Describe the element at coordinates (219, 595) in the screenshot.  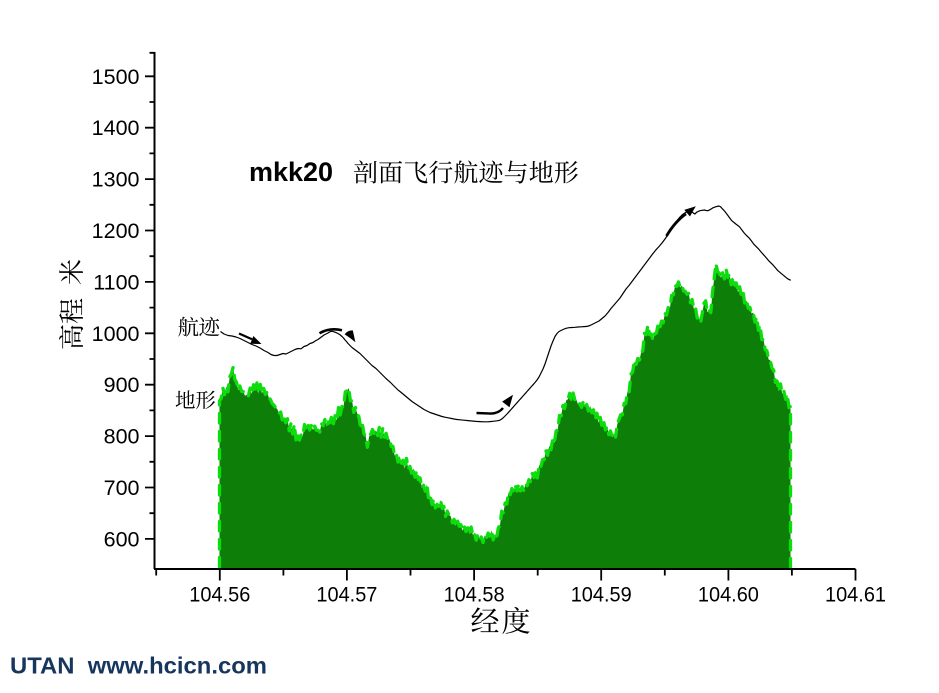
I see `svg-text: 104.56` at that location.